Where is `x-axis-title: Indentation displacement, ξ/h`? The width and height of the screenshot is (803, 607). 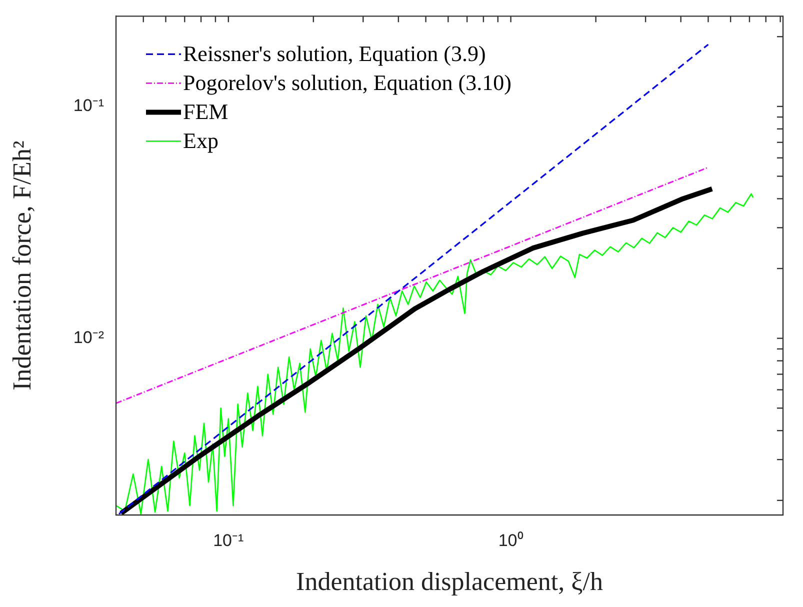 x-axis-title: Indentation displacement, ξ/h is located at coordinates (449, 581).